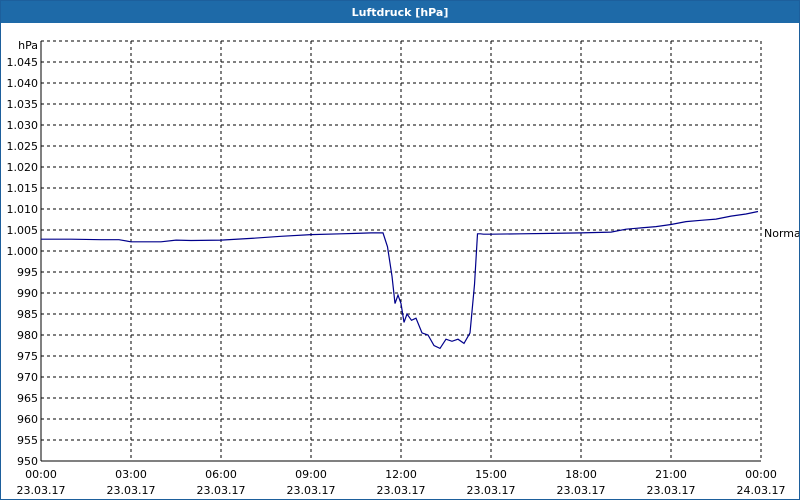 Image resolution: width=800 pixels, height=500 pixels. Describe the element at coordinates (221, 474) in the screenshot. I see `x-tick-time-label: 06:00` at that location.